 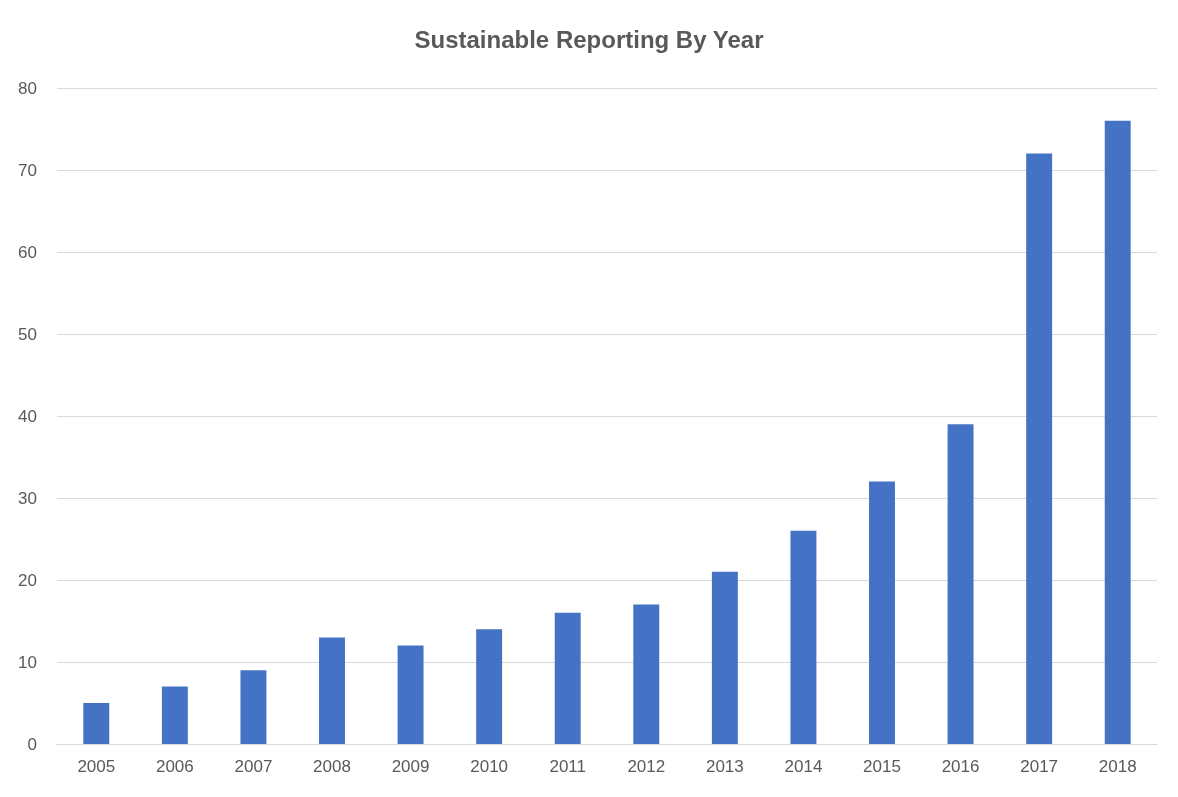 What do you see at coordinates (27, 662) in the screenshot?
I see `y-tick-label: 10` at bounding box center [27, 662].